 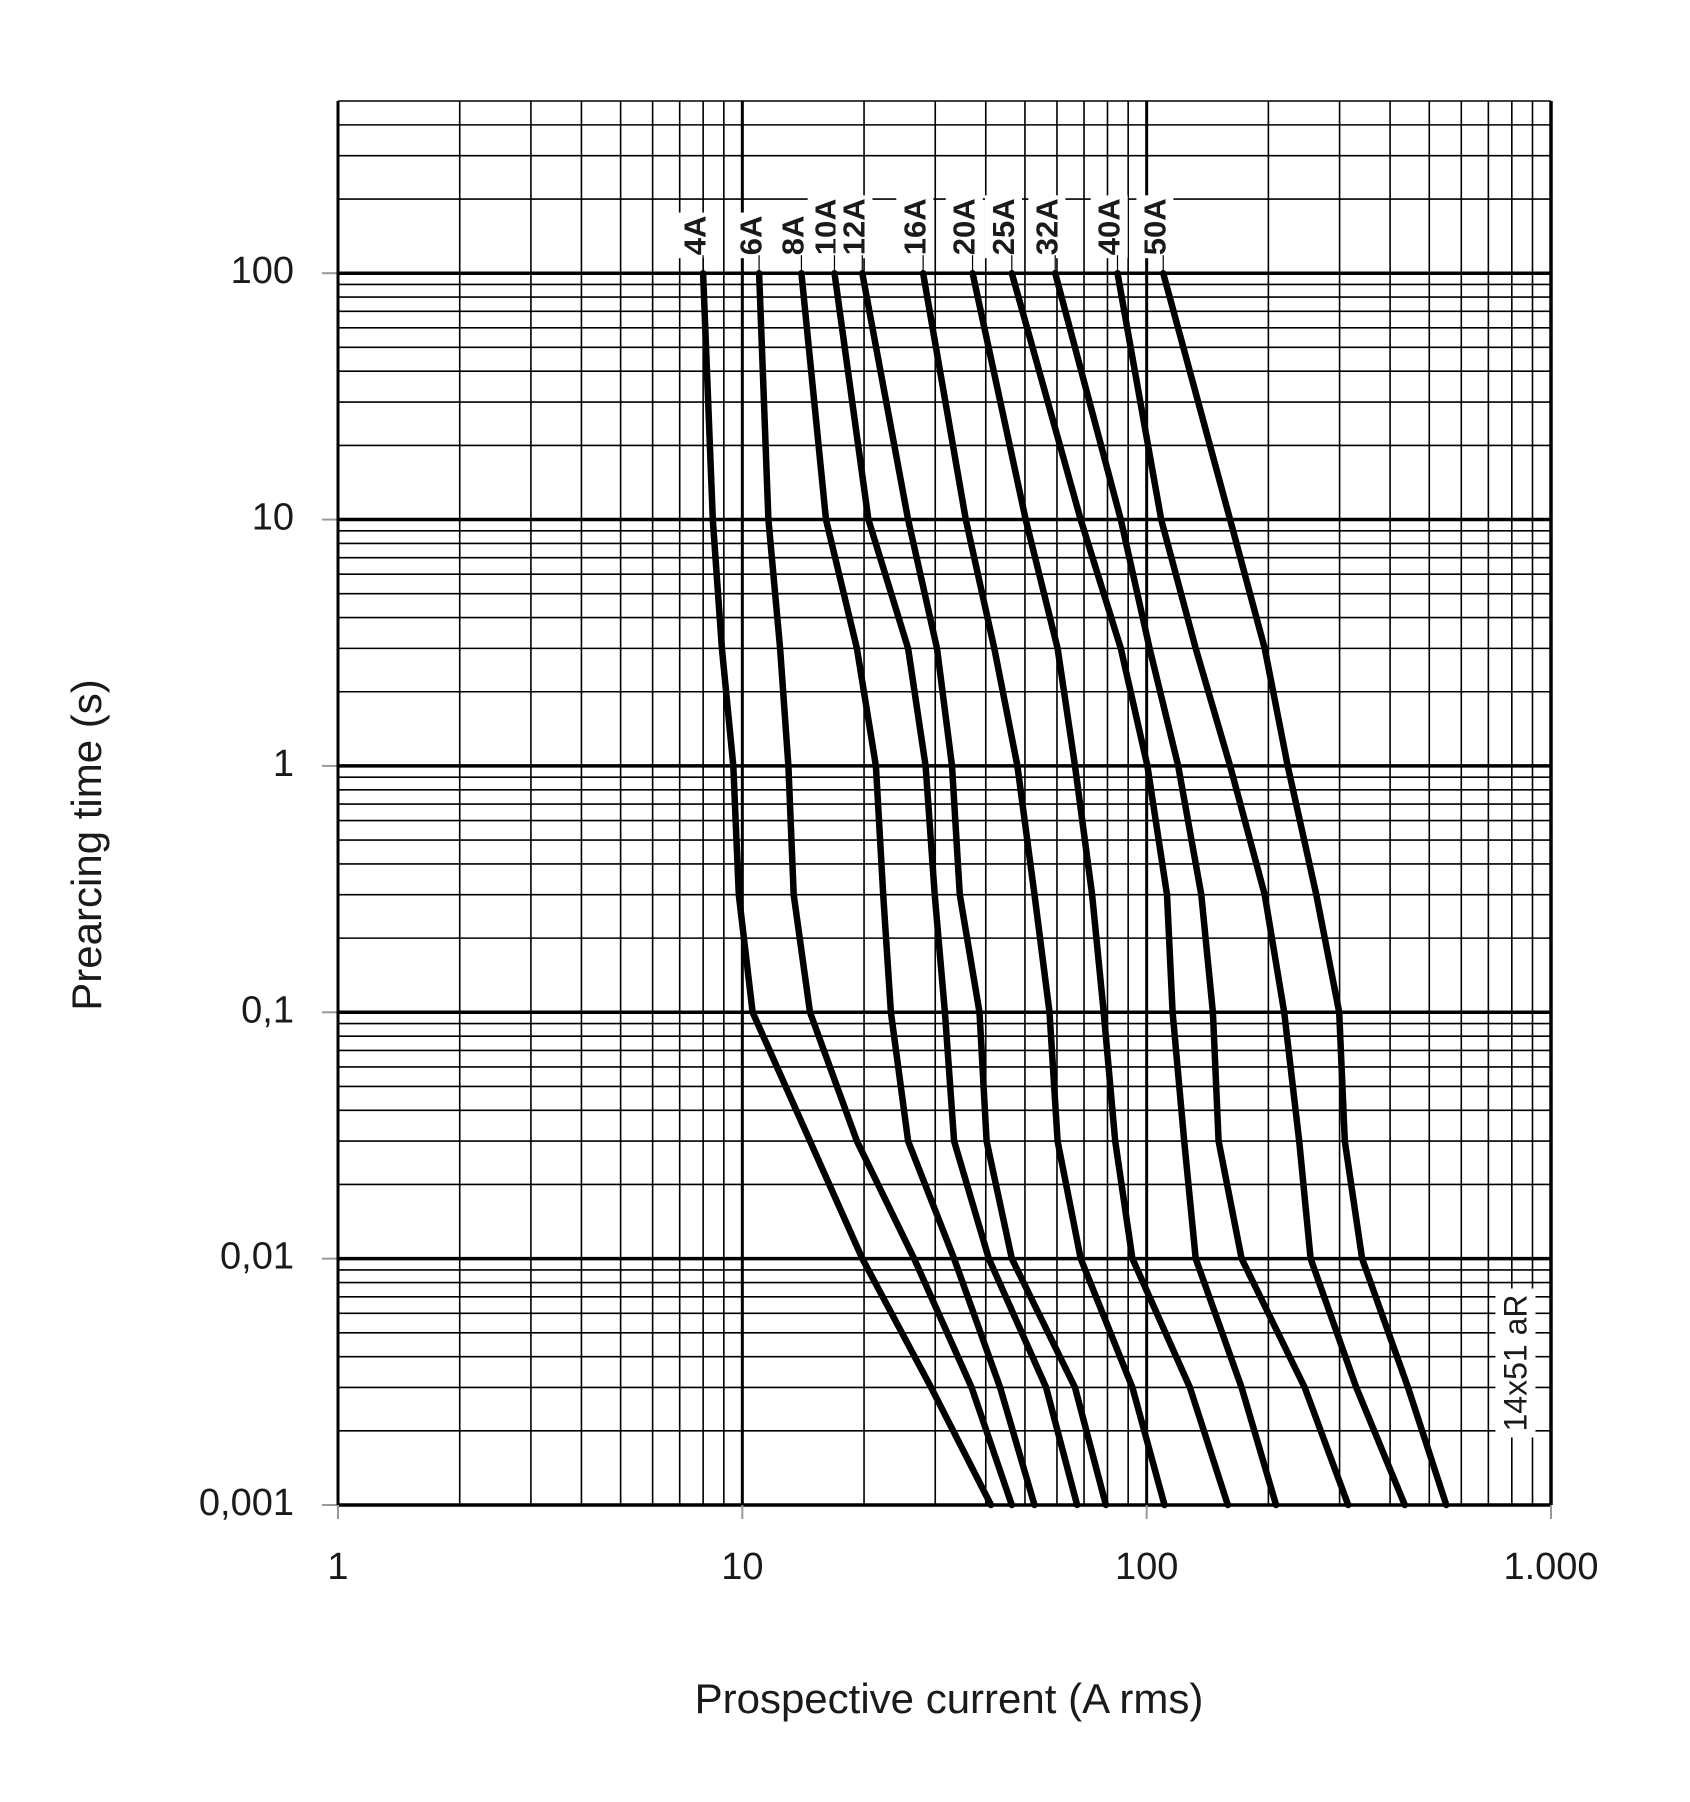 I want to click on annotation-bg, so click(x=1515, y=1363).